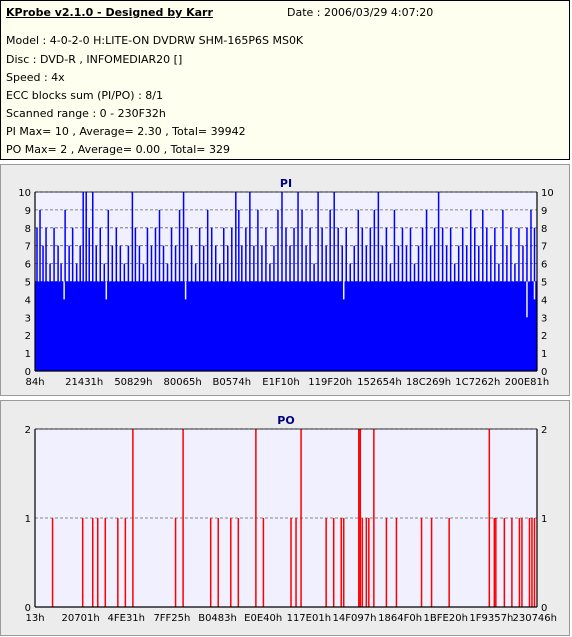 Image resolution: width=572 pixels, height=637 pixels. I want to click on speed-line: Speed : 4x, so click(35, 77).